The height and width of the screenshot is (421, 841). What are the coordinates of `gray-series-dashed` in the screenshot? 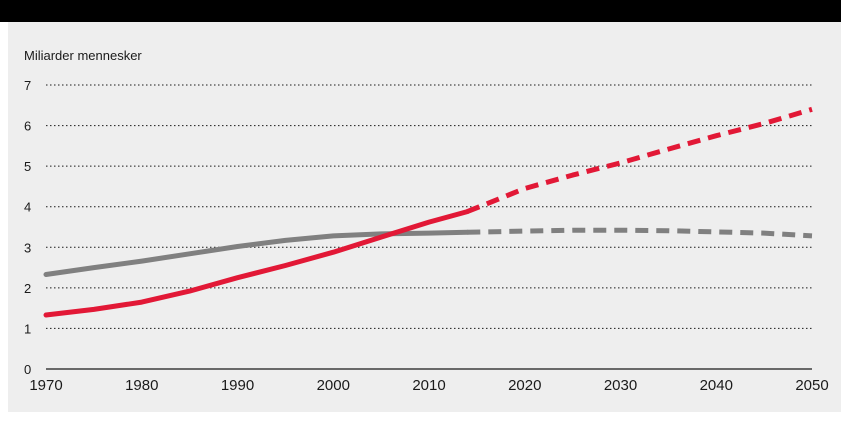 It's located at (640, 233).